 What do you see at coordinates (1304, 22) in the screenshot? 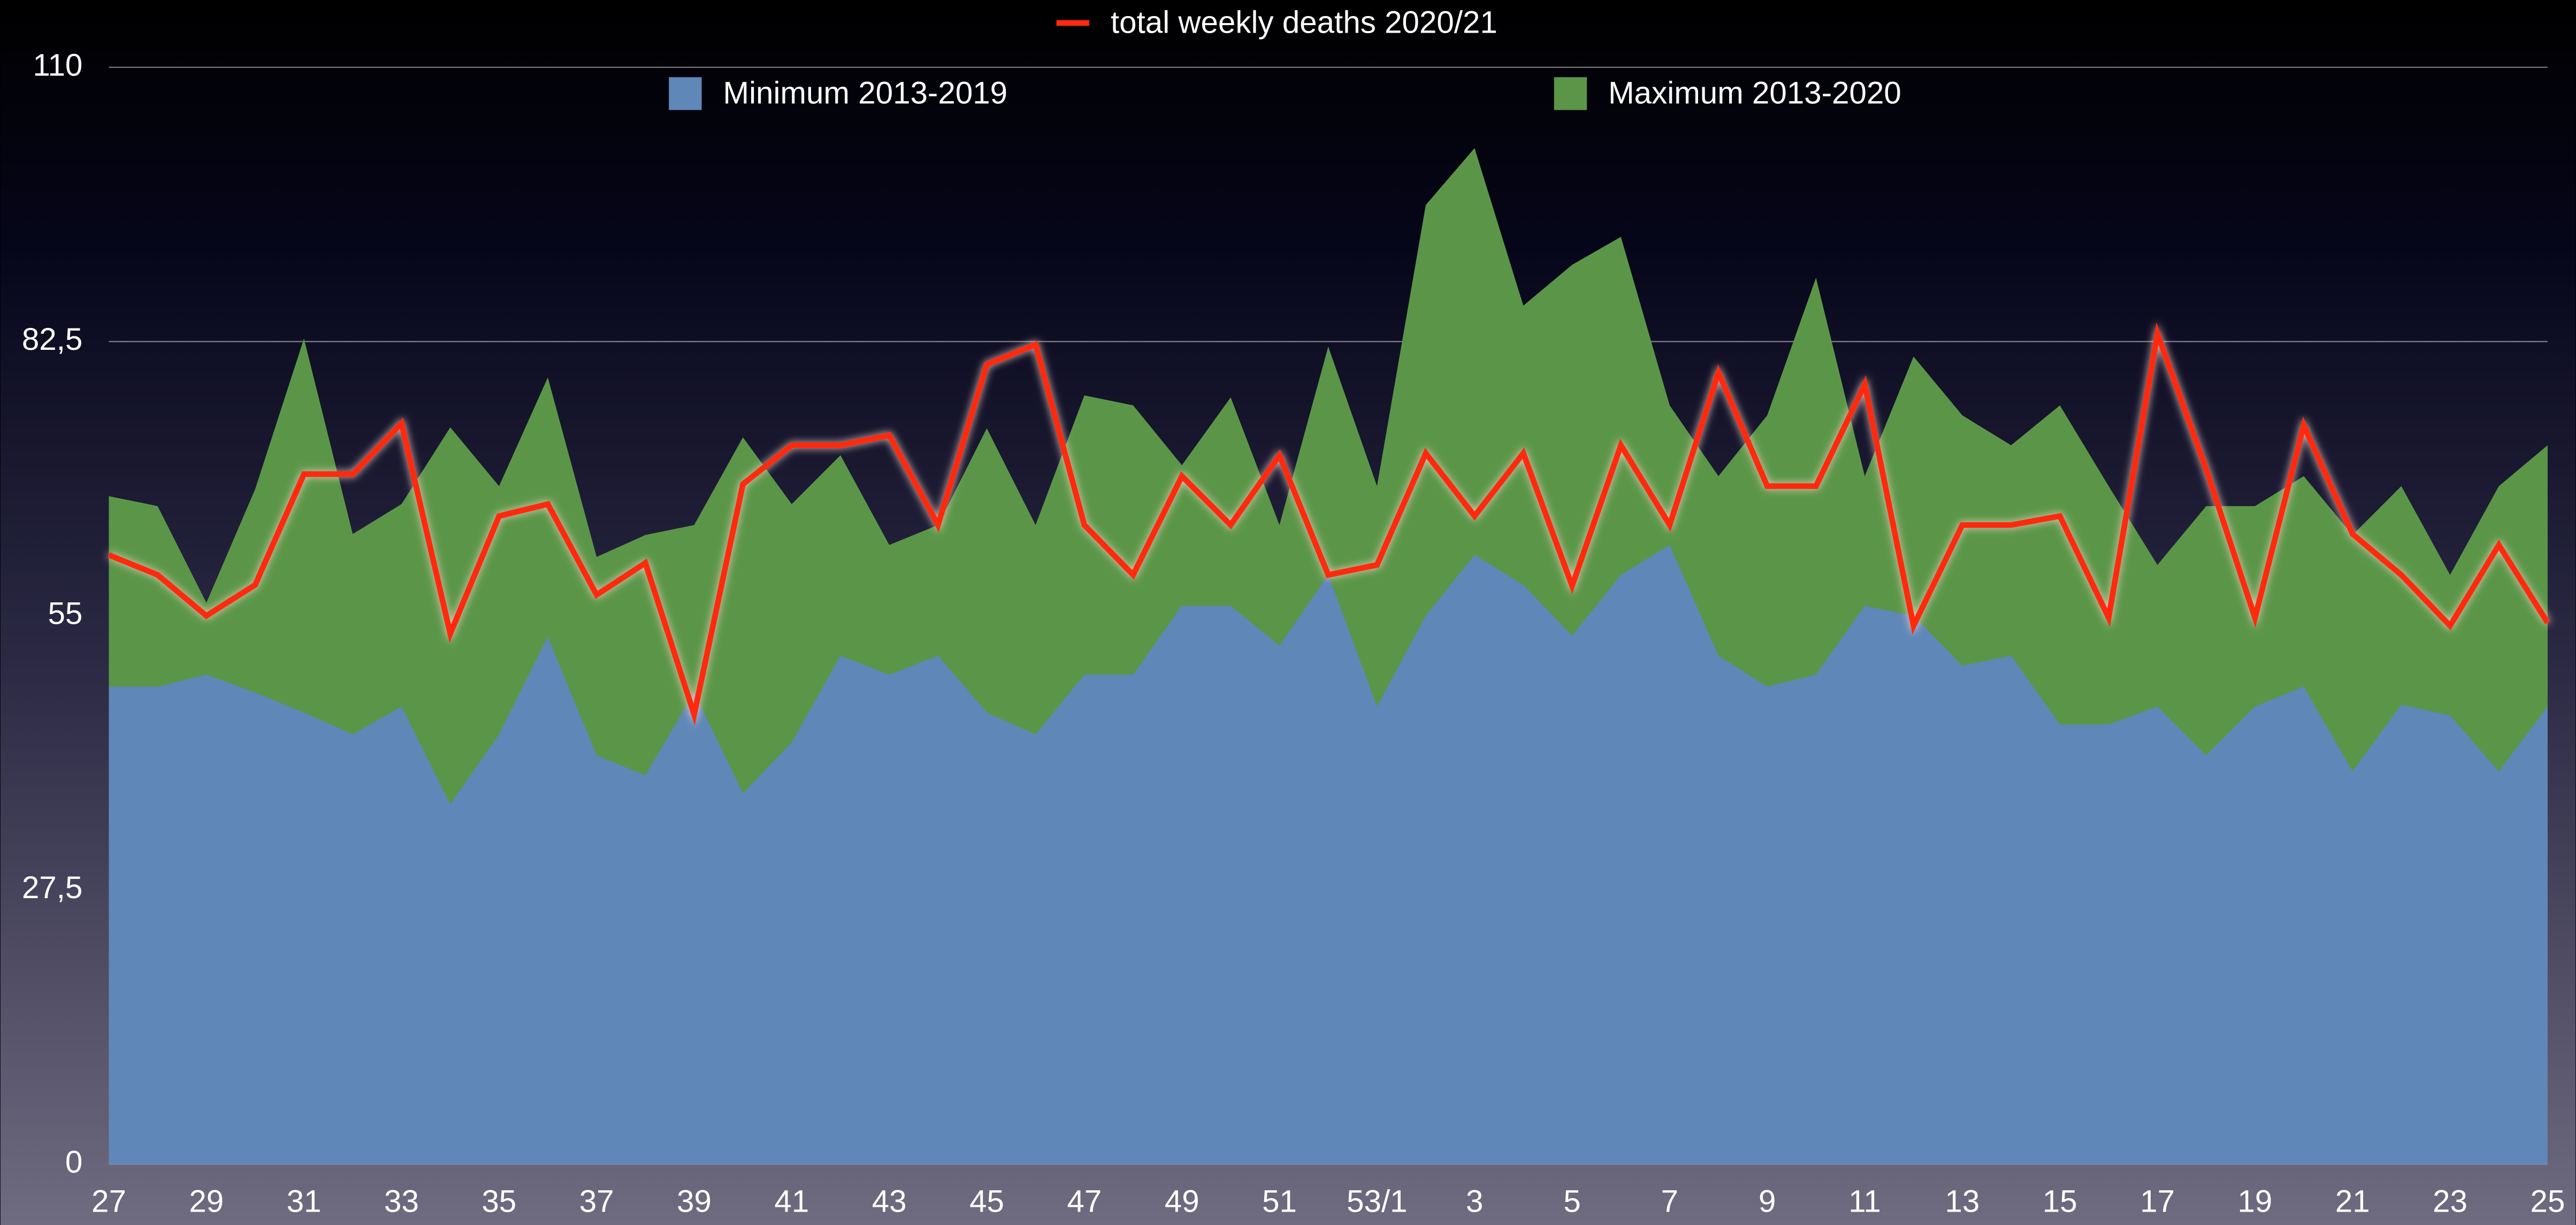
I see `legend-label: total weekly deaths 2020/21` at bounding box center [1304, 22].